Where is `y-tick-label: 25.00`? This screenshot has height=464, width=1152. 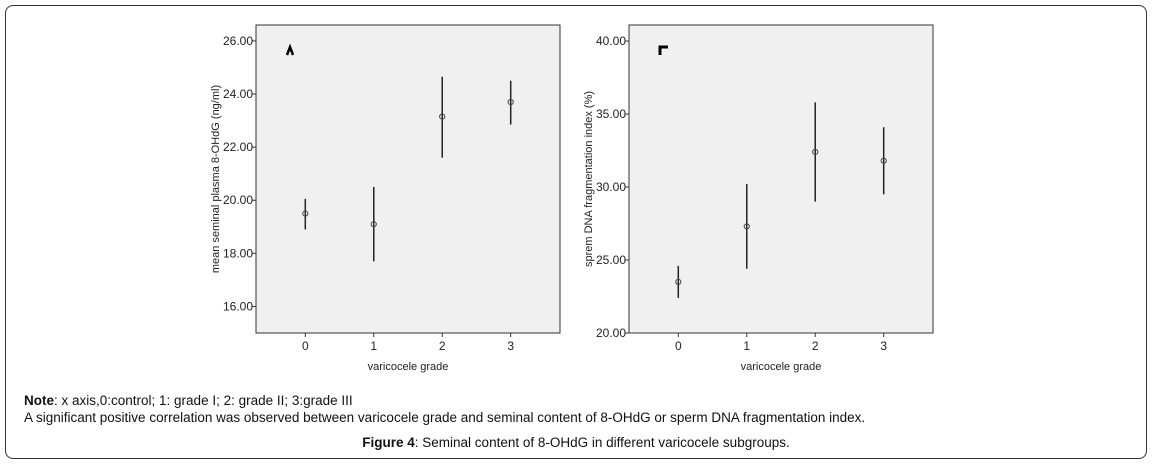 y-tick-label: 25.00 is located at coordinates (611, 260).